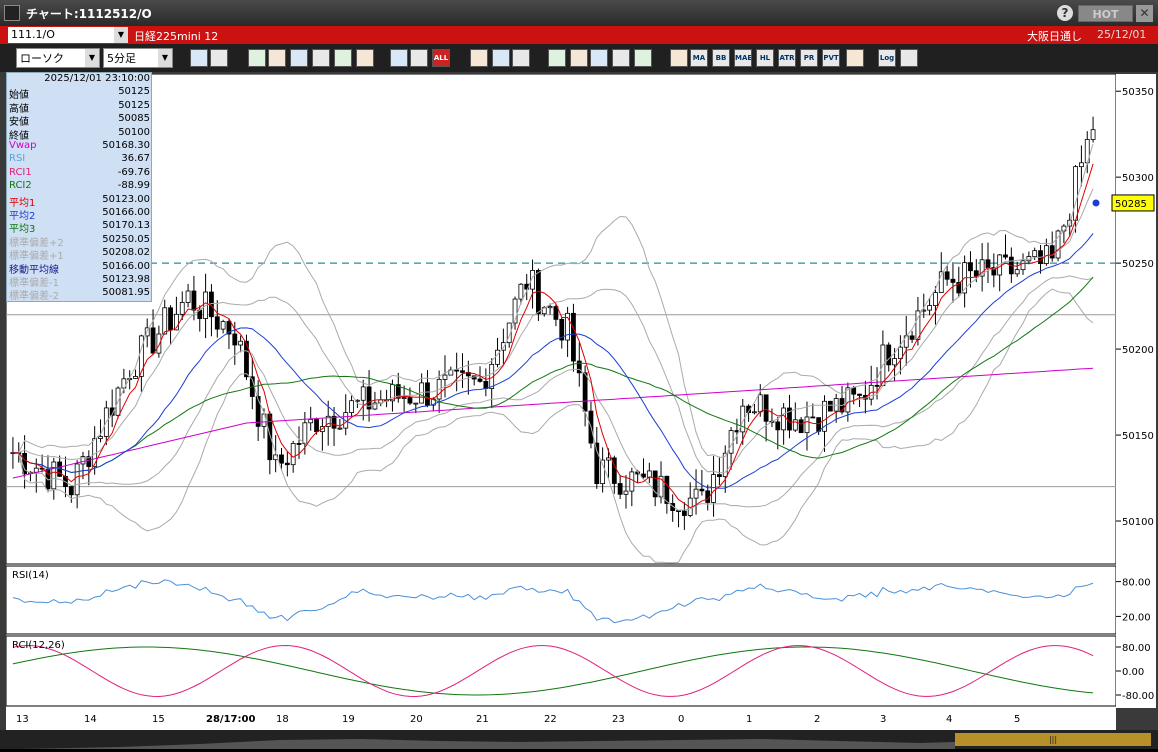 This screenshot has width=1158, height=752. I want to click on help-button: ?, so click(1065, 13).